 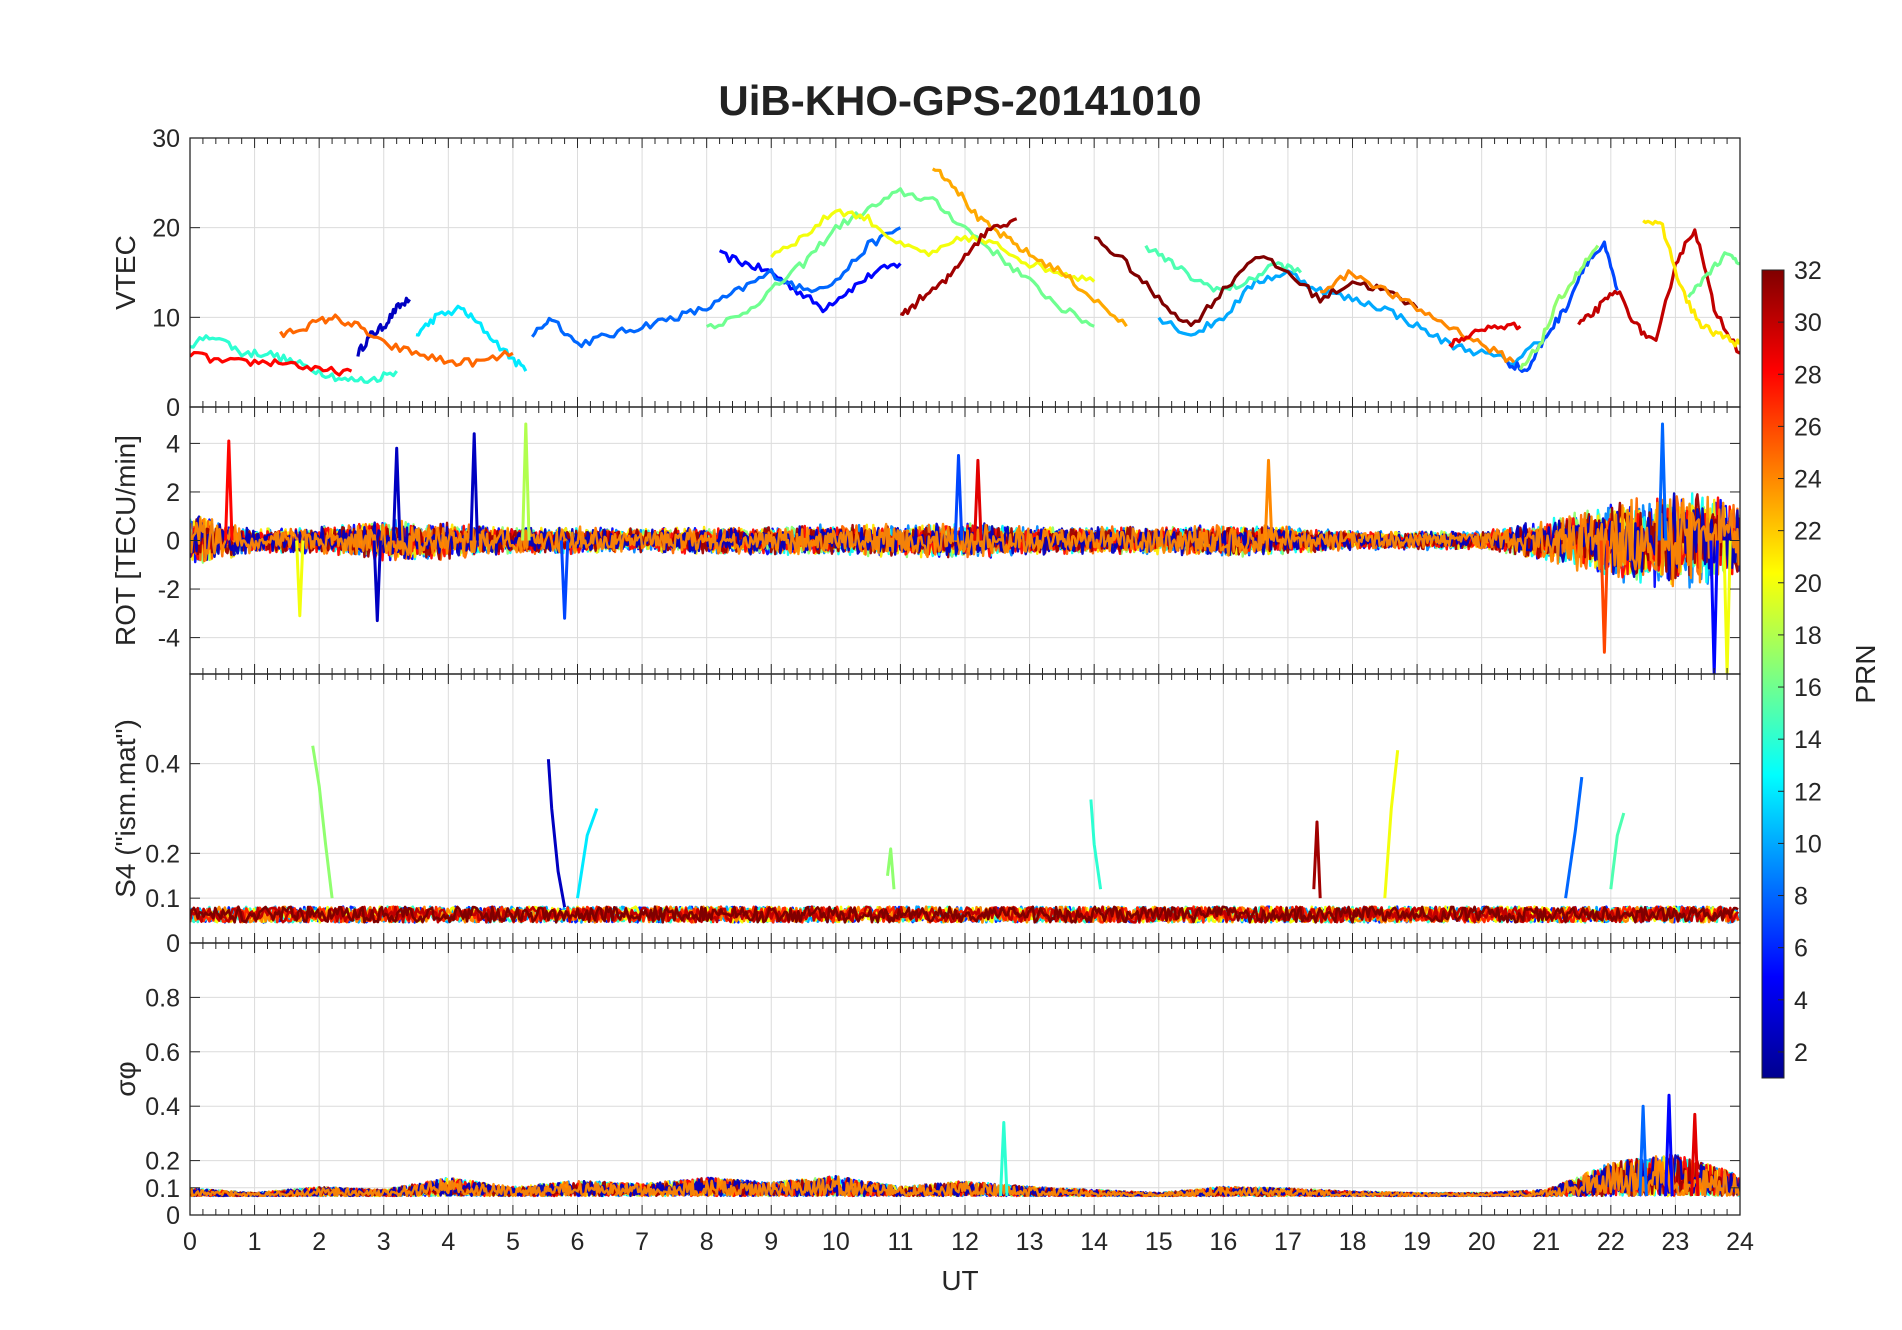 What do you see at coordinates (166, 139) in the screenshot?
I see `y-tick-label: 30` at bounding box center [166, 139].